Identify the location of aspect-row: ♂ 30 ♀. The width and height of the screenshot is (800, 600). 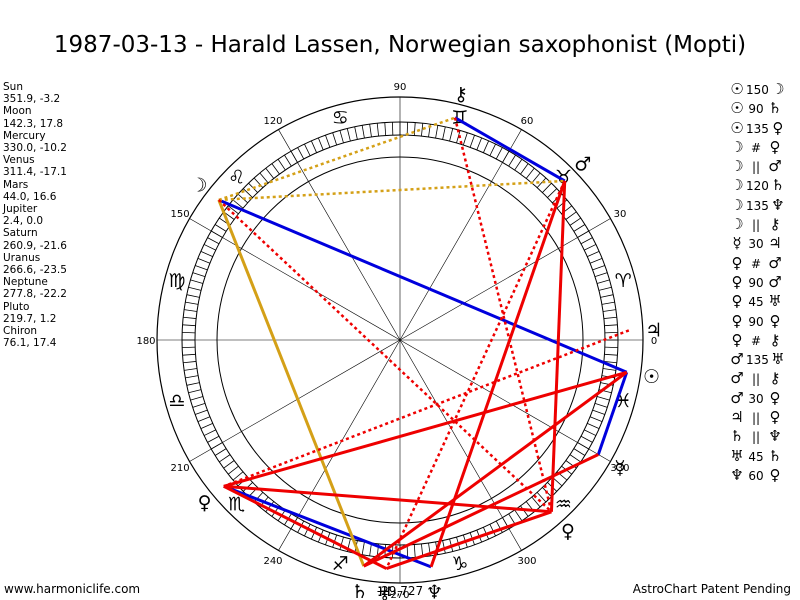
(765, 398).